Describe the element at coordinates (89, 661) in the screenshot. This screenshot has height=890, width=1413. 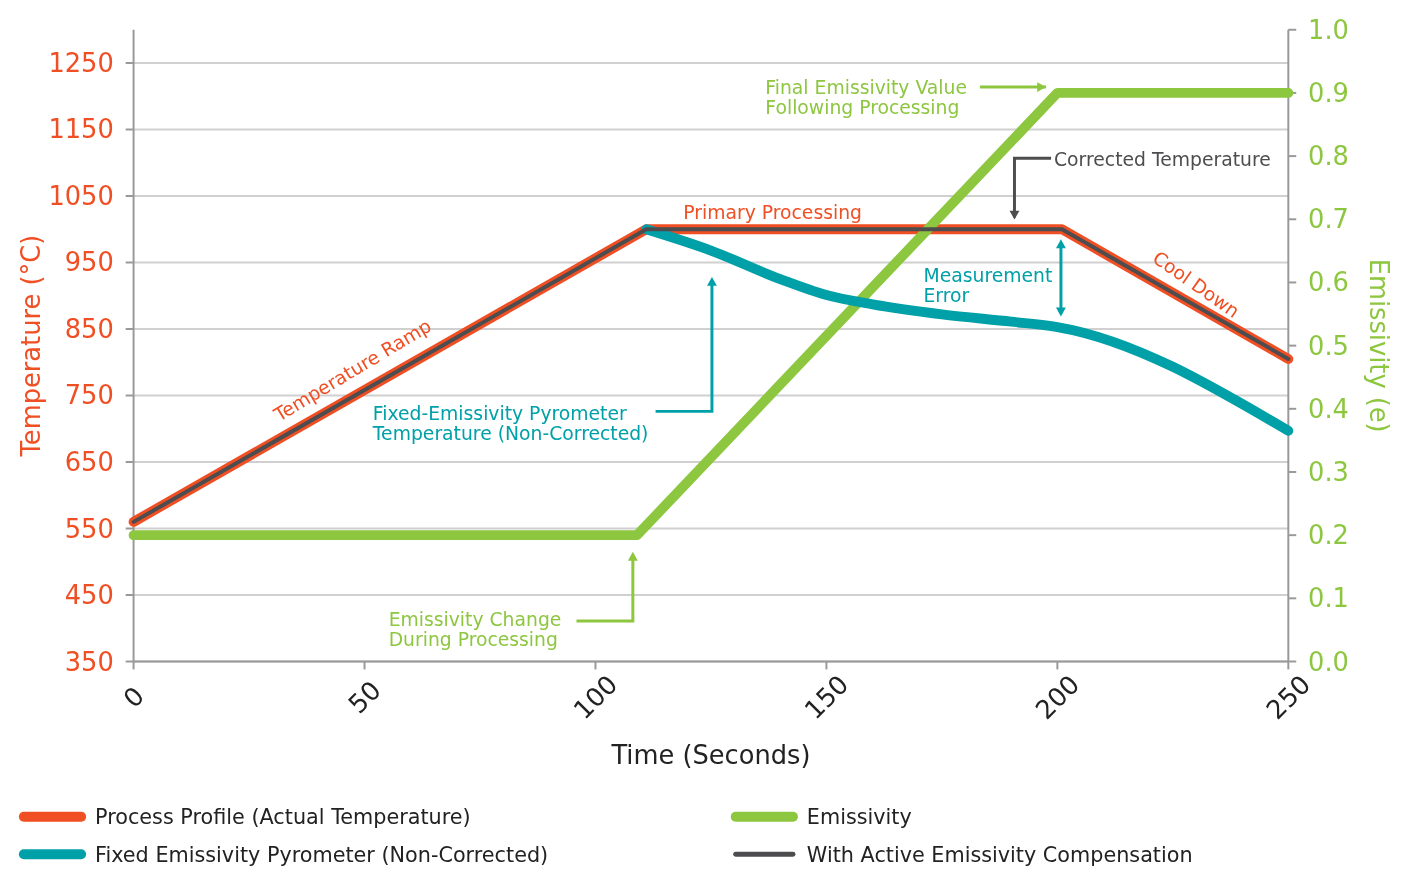
I see `y-tick-label: 350` at that location.